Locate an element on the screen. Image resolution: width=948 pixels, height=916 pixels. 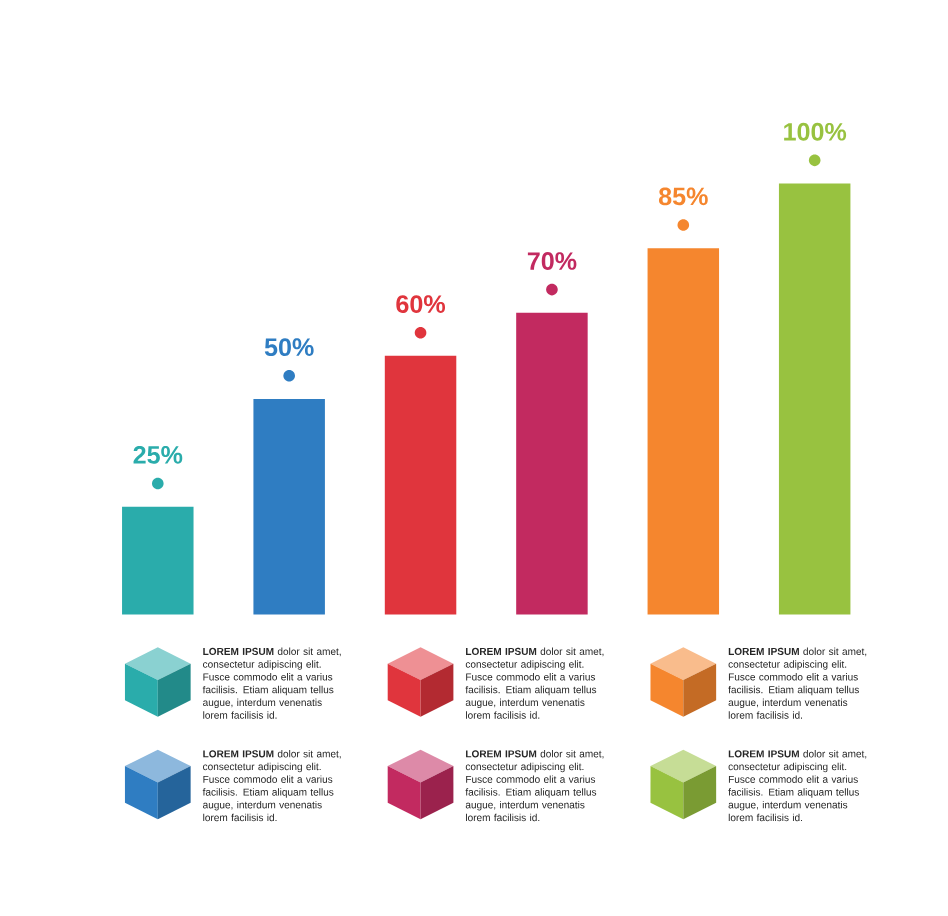
data-label: 50% is located at coordinates (289, 347).